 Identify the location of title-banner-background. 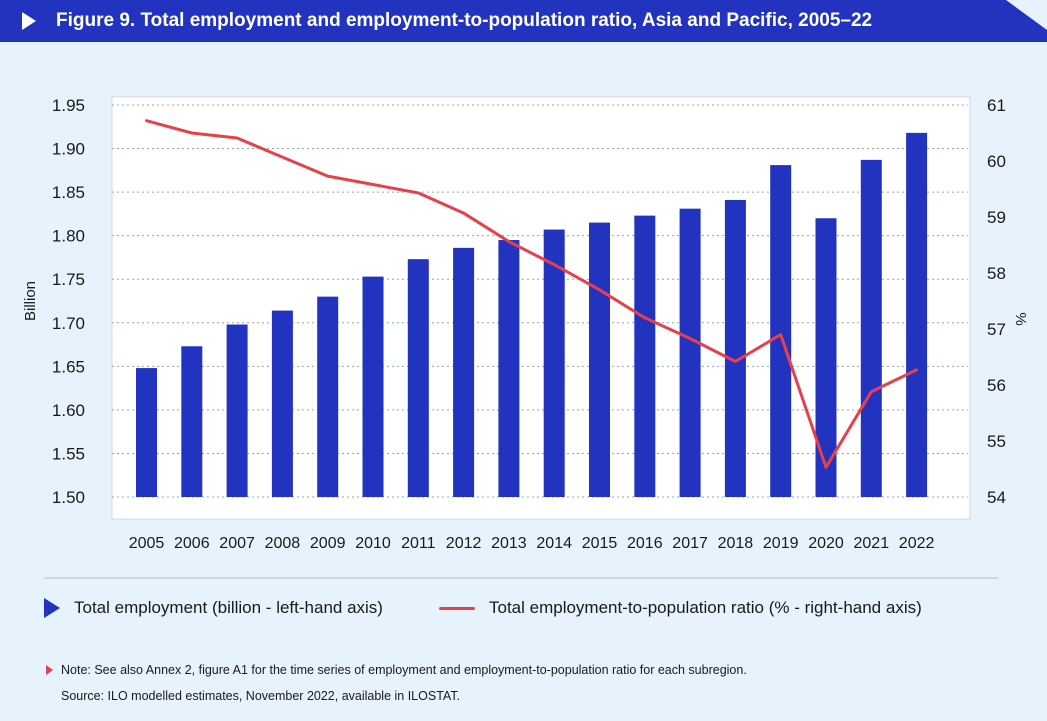
(523, 21).